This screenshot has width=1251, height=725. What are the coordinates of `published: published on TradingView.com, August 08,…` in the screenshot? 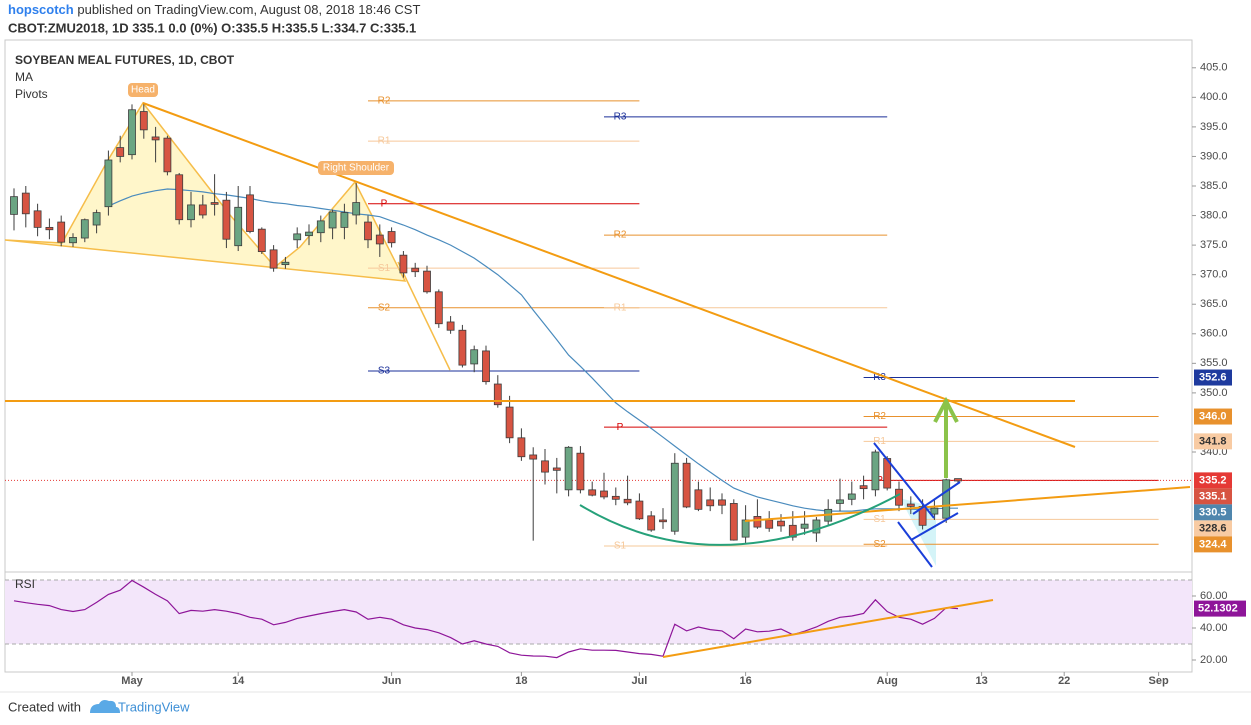 It's located at (248, 9).